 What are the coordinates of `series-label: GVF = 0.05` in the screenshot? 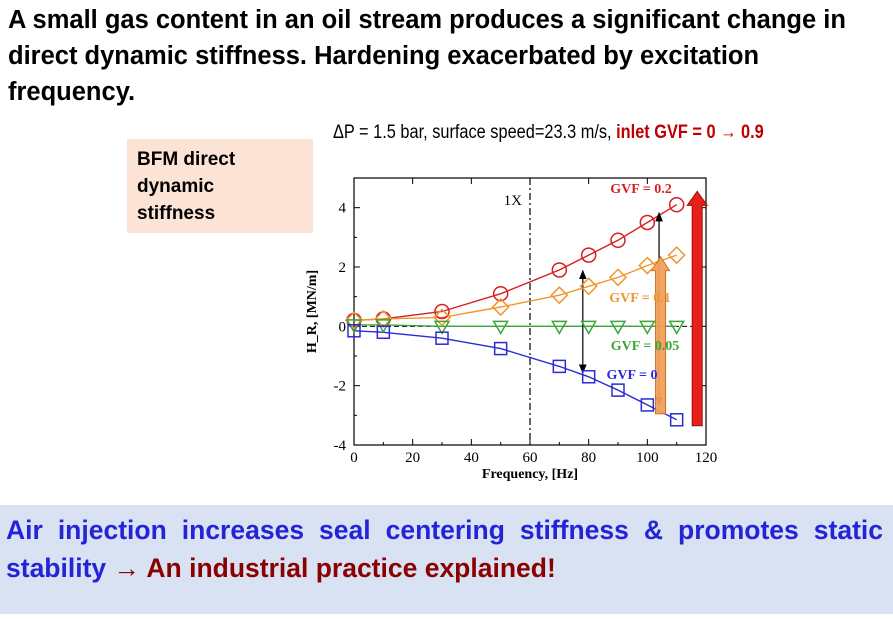 It's located at (645, 346).